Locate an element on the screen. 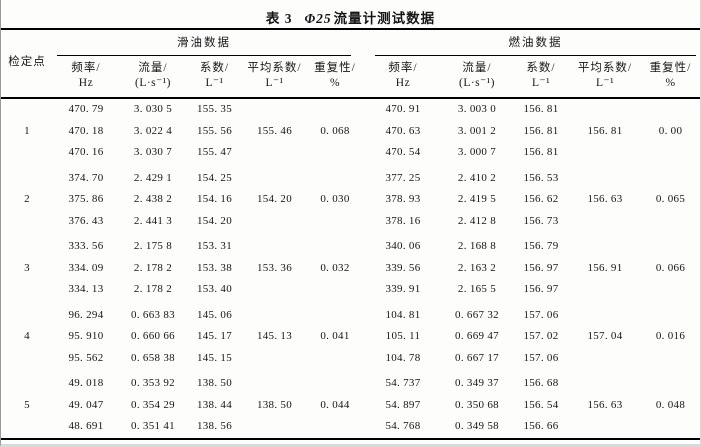 This screenshot has width=701, height=447. cell-lube-coefficient: 154. 20 is located at coordinates (214, 220).